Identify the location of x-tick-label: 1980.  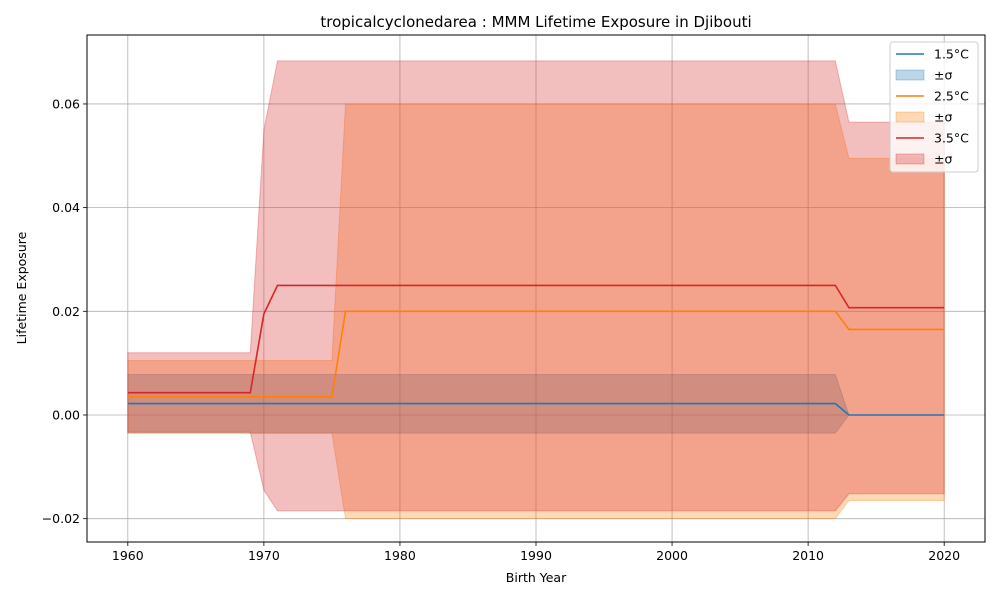
(400, 555).